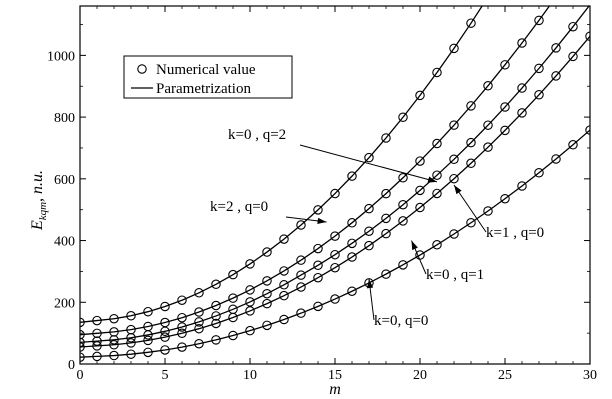 The height and width of the screenshot is (399, 612). Describe the element at coordinates (43, 211) in the screenshot. I see `y-axis-label-sub: kqm` at that location.